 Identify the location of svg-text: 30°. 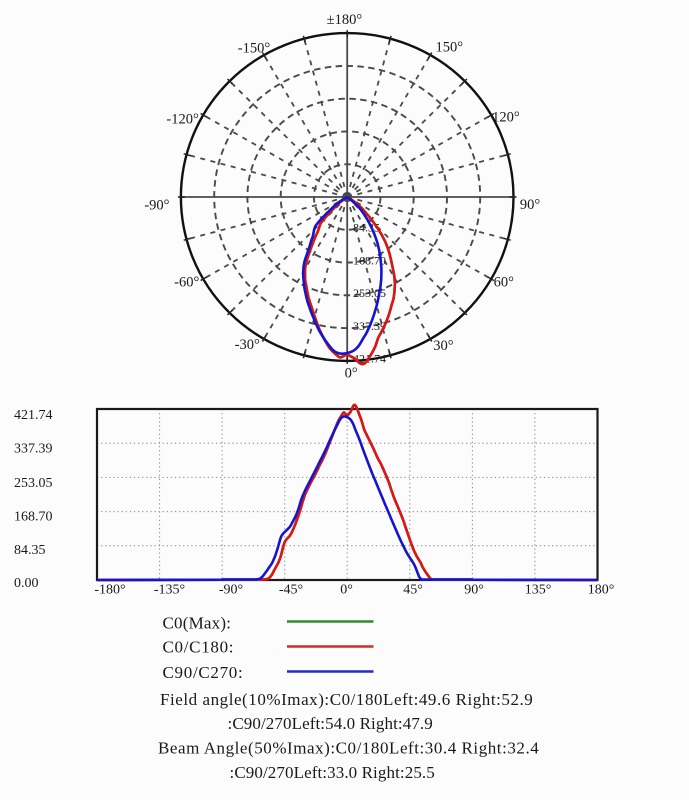
(443, 346).